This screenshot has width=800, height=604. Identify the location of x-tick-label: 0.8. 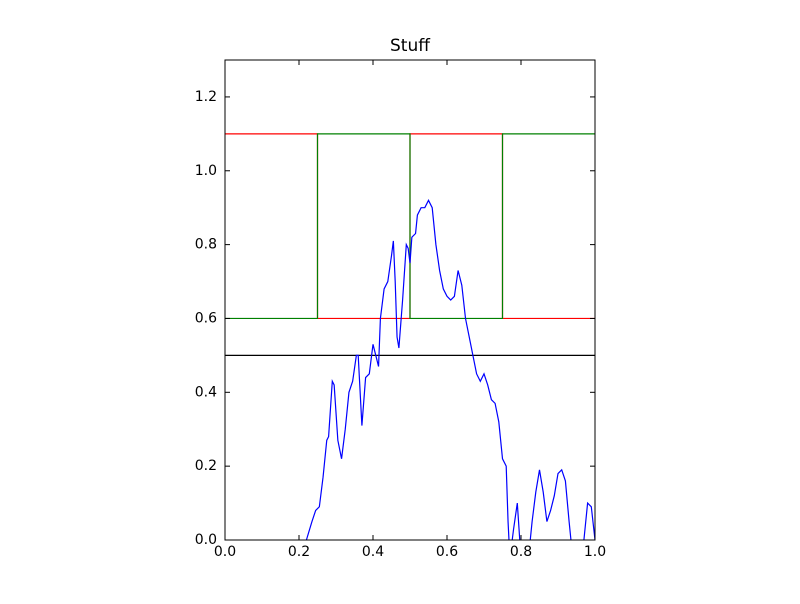
(521, 552).